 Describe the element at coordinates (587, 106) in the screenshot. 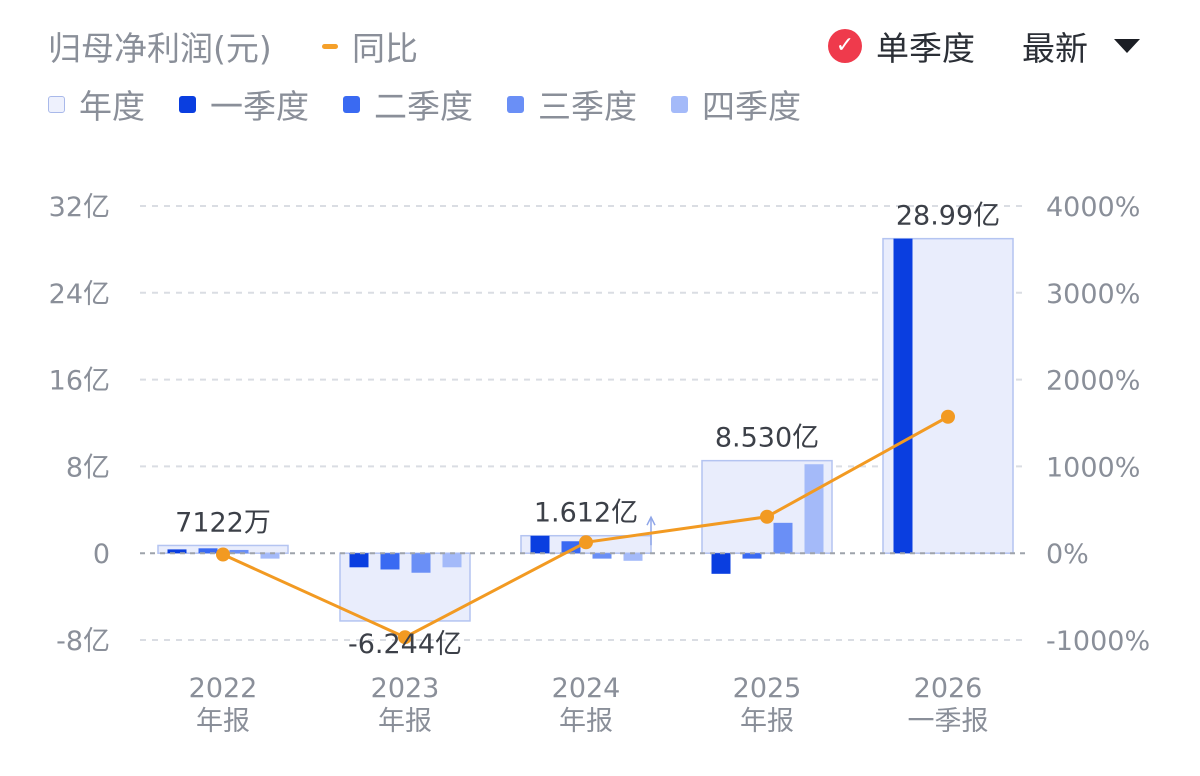

I see `legend-label-q3: 三季度` at that location.